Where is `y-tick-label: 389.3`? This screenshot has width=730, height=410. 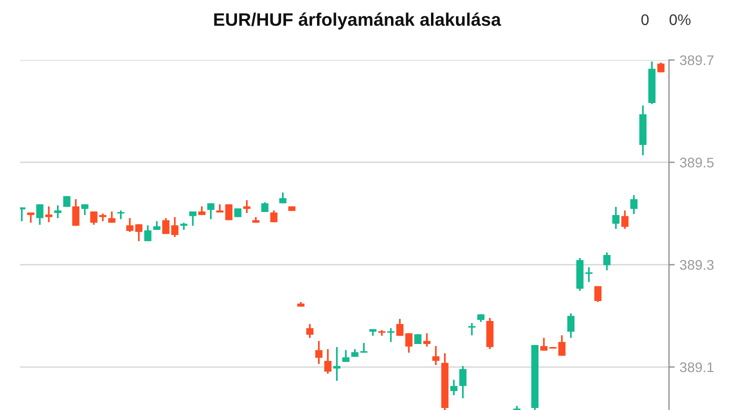 y-tick-label: 389.3 is located at coordinates (697, 265).